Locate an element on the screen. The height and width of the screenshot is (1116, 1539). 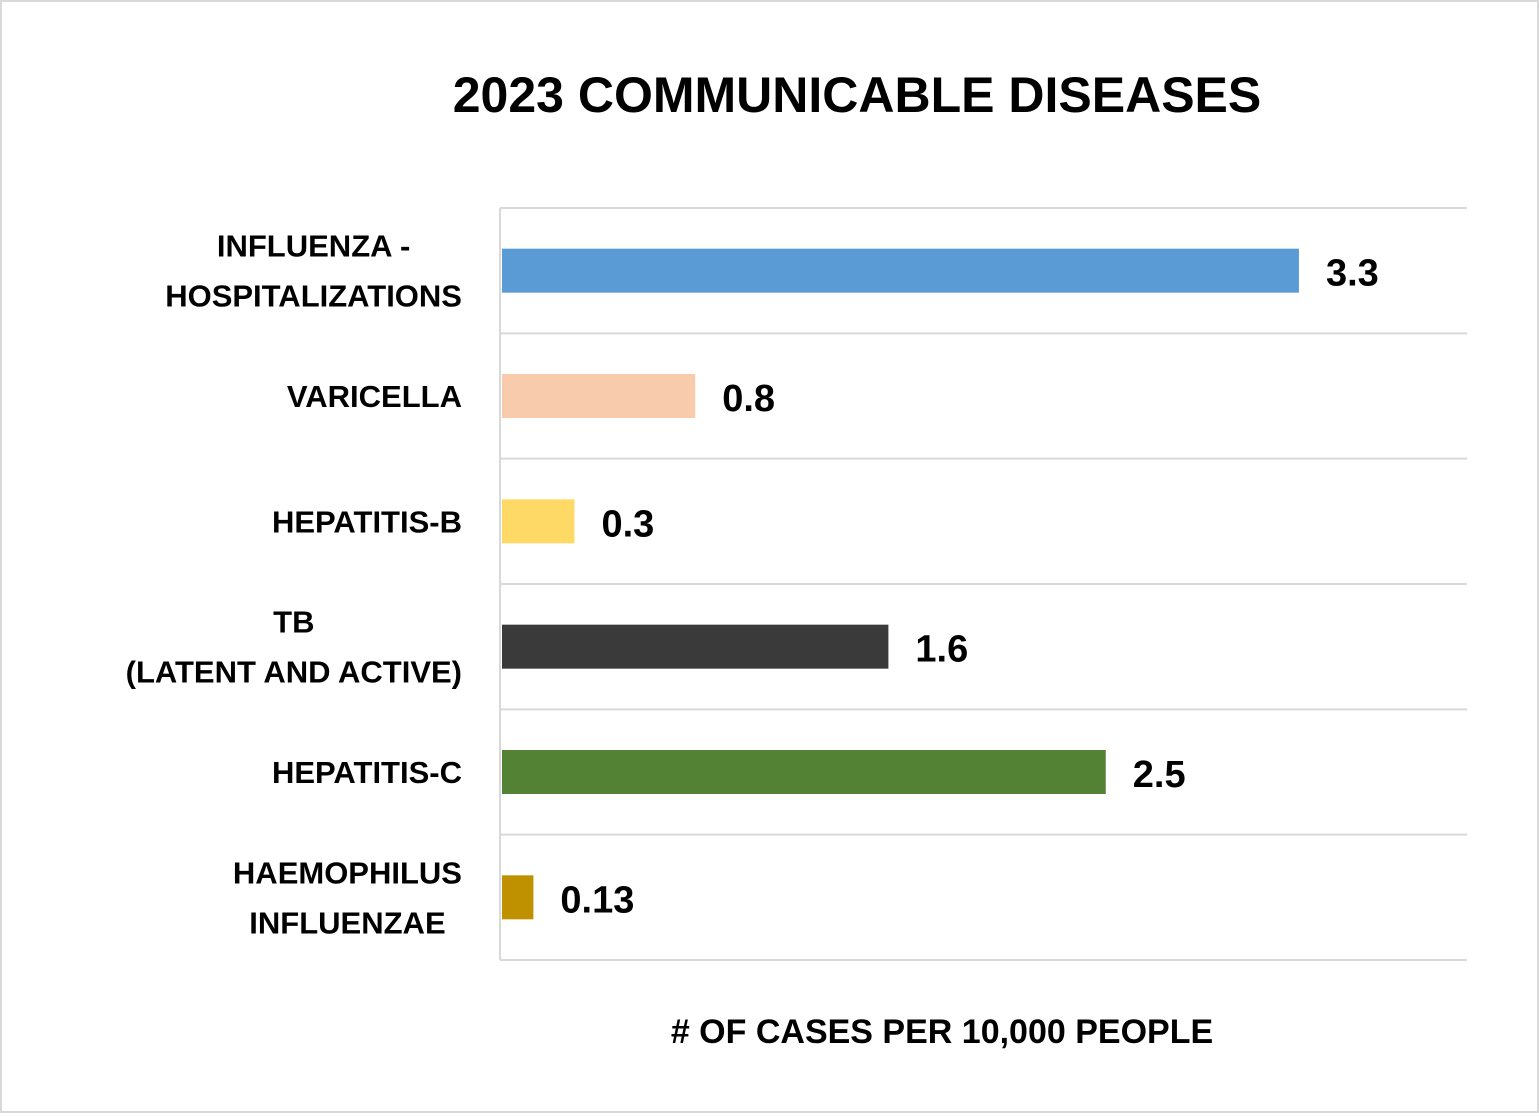
category-label-line: (LATENT AND ACTIVE) is located at coordinates (294, 672).